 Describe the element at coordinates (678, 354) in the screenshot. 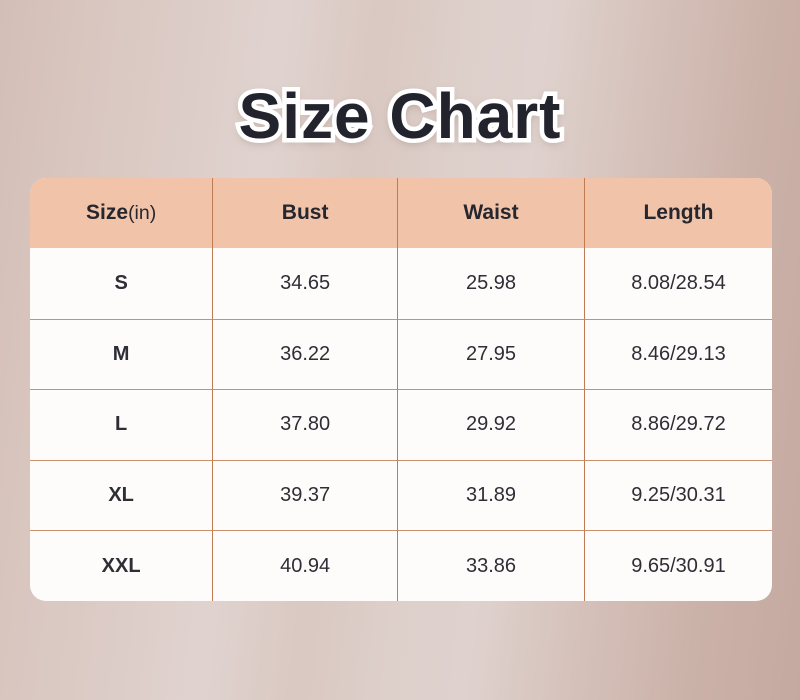

I see `cell-length: 8.46/29.13` at that location.